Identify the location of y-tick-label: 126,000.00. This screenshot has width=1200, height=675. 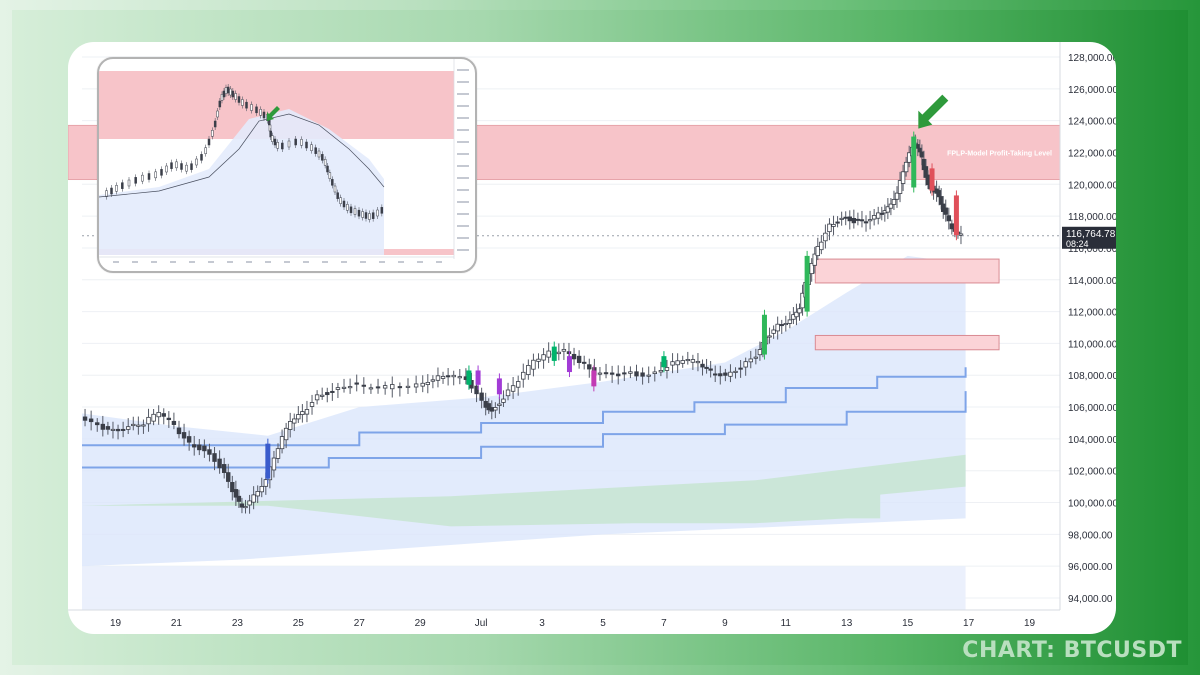
(1092, 90).